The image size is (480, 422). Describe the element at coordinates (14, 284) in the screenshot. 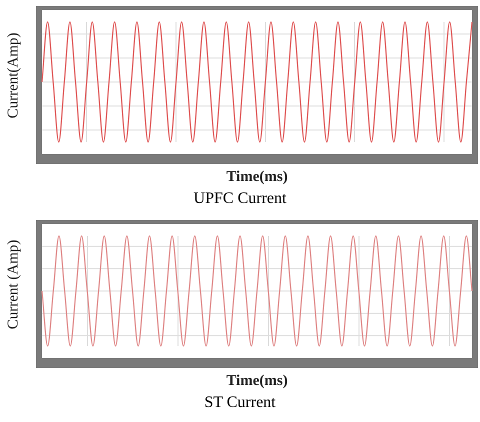

I see `y-axis-title: Current (Amp)` at that location.